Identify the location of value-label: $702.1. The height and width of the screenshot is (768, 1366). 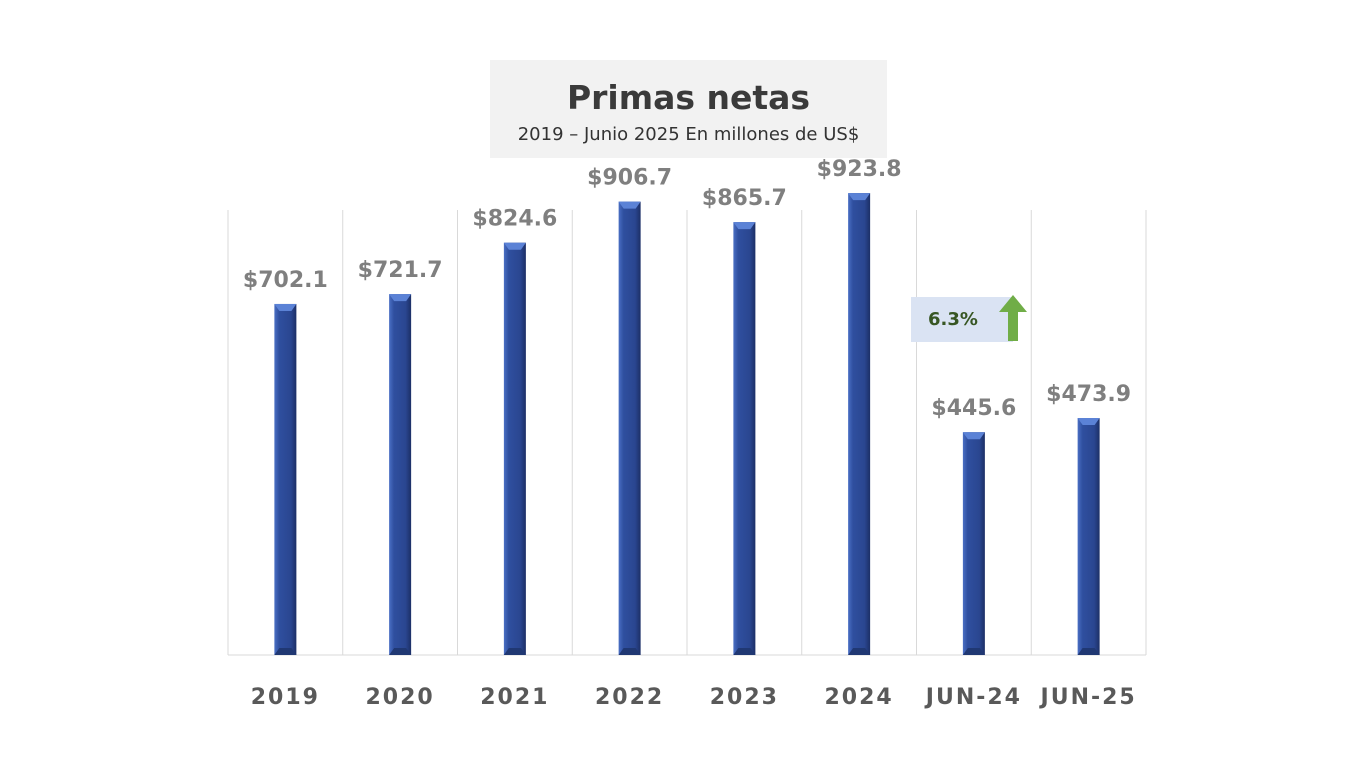
(285, 280).